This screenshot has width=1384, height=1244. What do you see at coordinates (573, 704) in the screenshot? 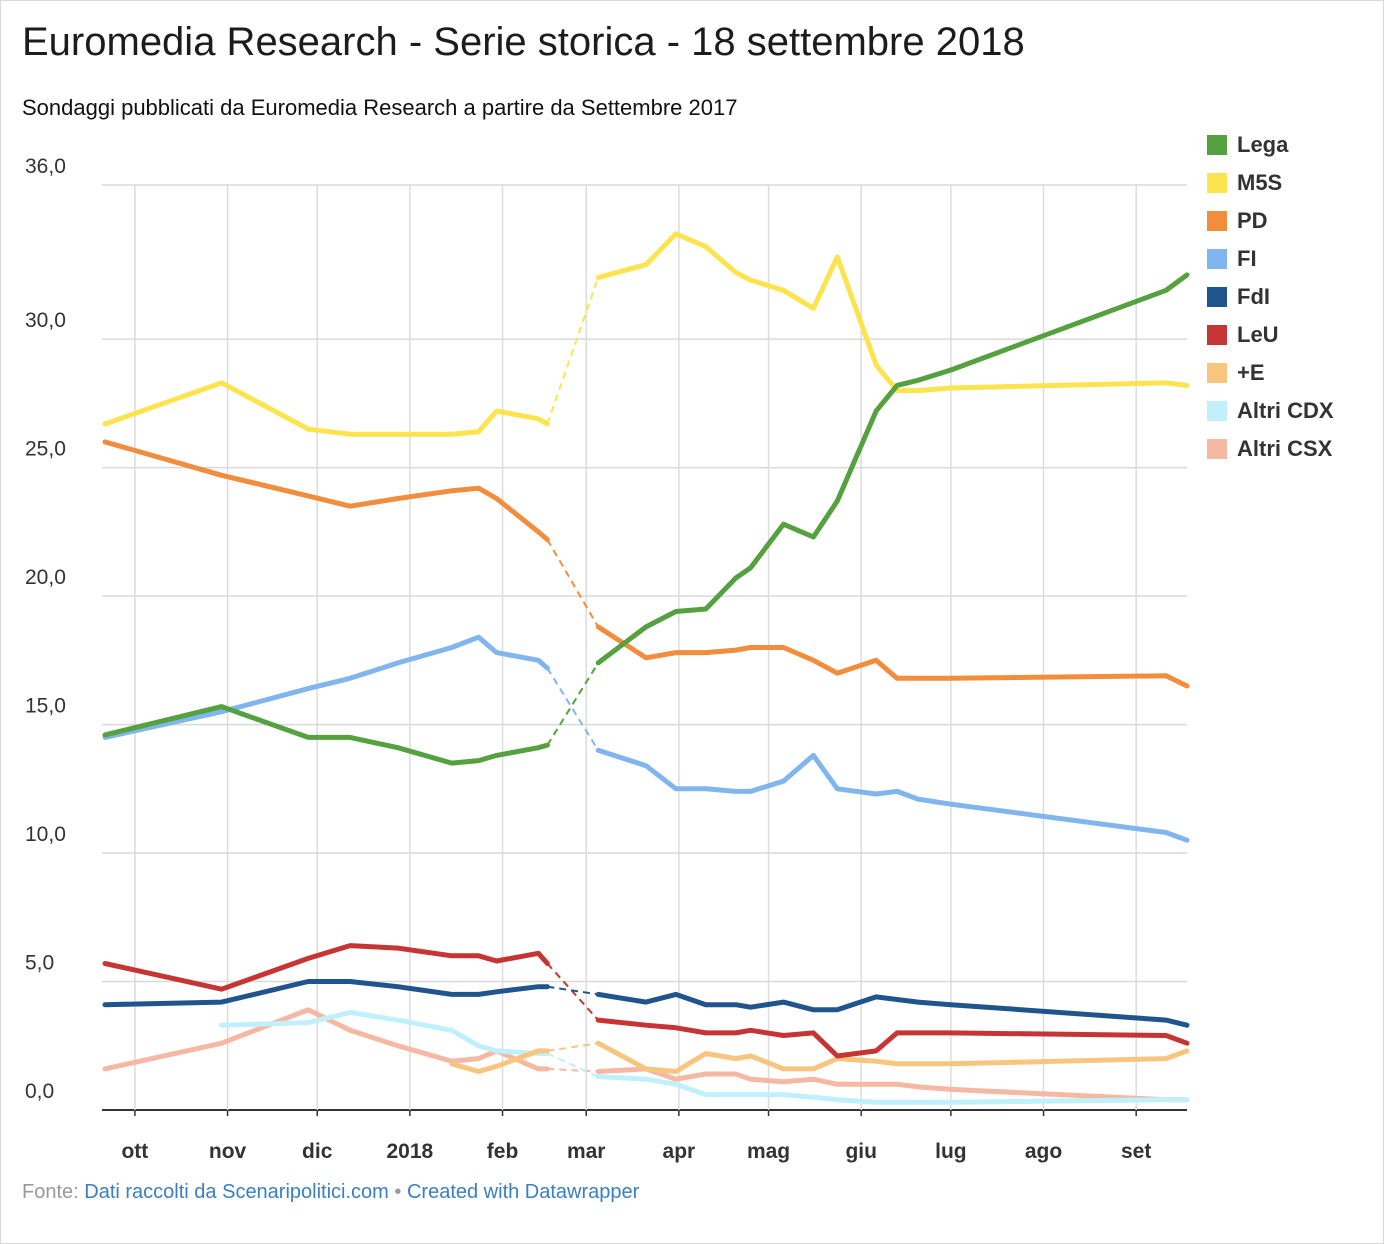
I see `gap-connector-lega` at bounding box center [573, 704].